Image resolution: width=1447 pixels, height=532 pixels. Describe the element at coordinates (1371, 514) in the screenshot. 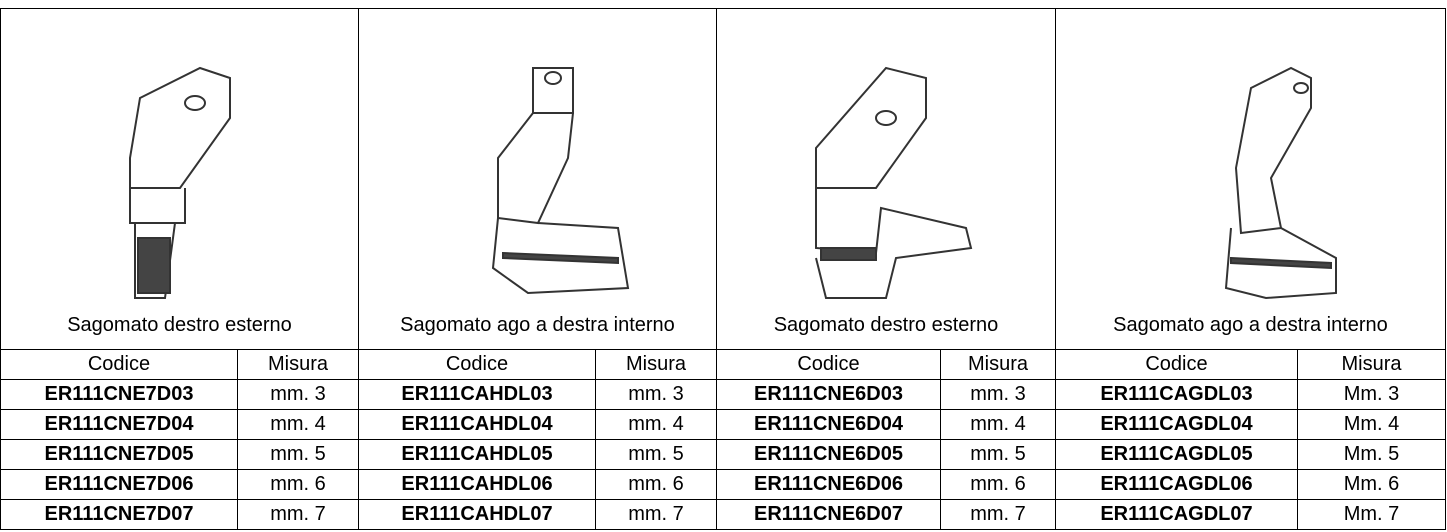

I see `size: Mm. 7` at that location.